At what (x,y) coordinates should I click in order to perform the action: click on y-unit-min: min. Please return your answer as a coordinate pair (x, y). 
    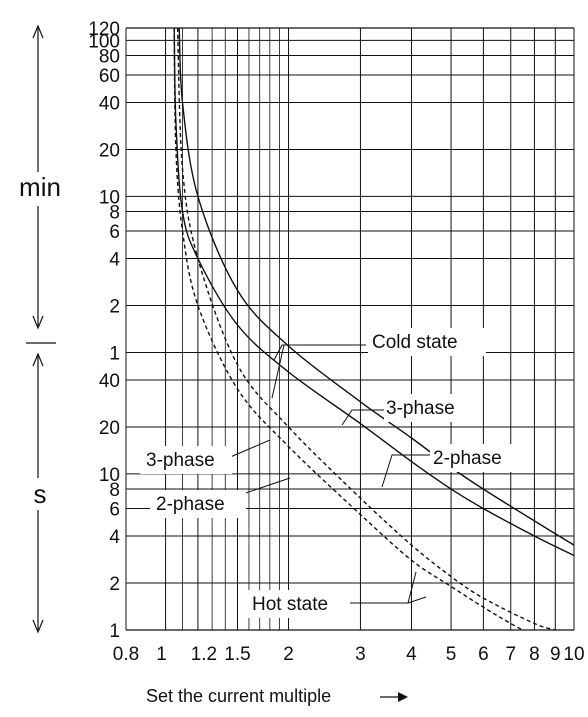
    Looking at the image, I should click on (40, 187).